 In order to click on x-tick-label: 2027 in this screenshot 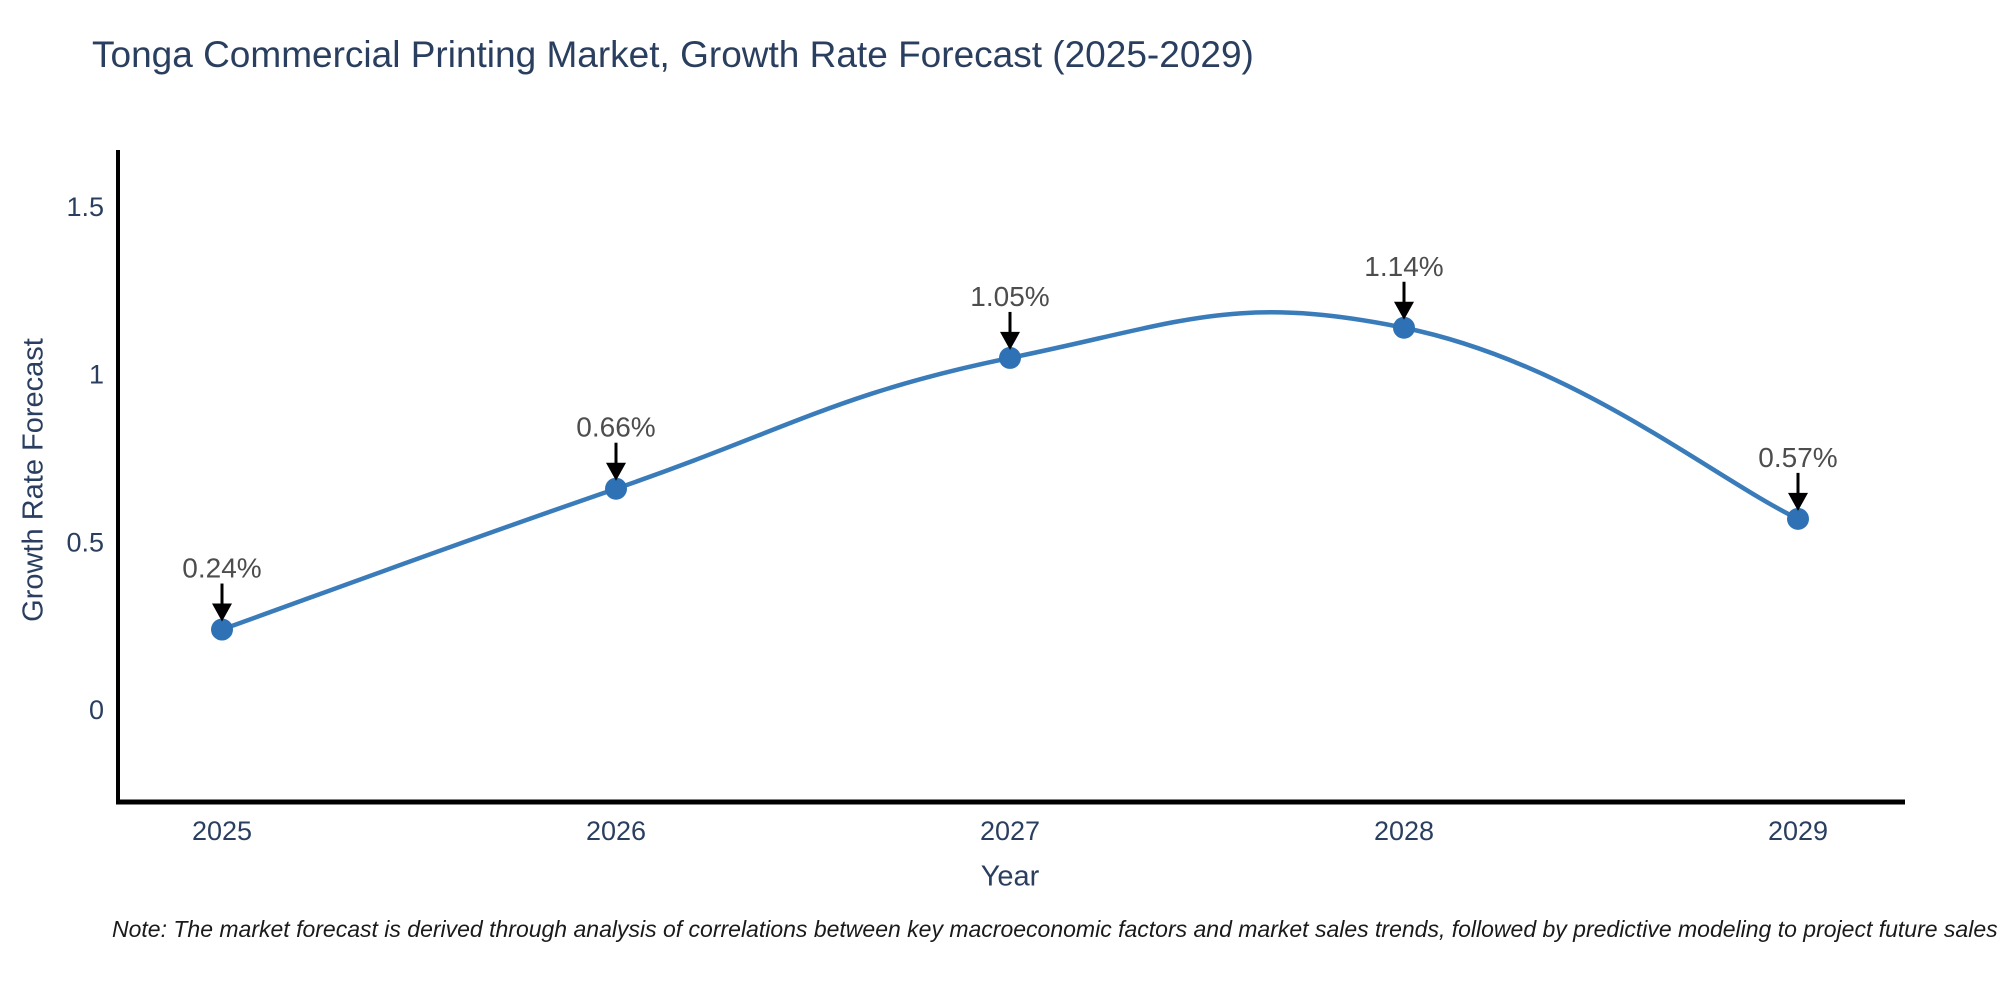, I will do `click(1010, 831)`.